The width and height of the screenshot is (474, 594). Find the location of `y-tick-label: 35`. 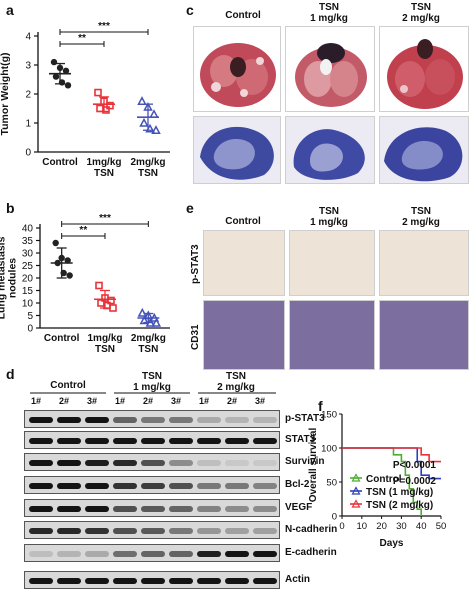

y-tick-label: 35 is located at coordinates (28, 241).